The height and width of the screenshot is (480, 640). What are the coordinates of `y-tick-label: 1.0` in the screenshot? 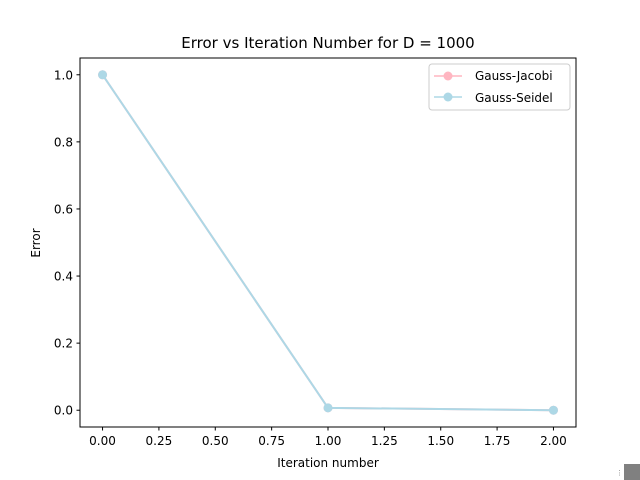 It's located at (63, 75).